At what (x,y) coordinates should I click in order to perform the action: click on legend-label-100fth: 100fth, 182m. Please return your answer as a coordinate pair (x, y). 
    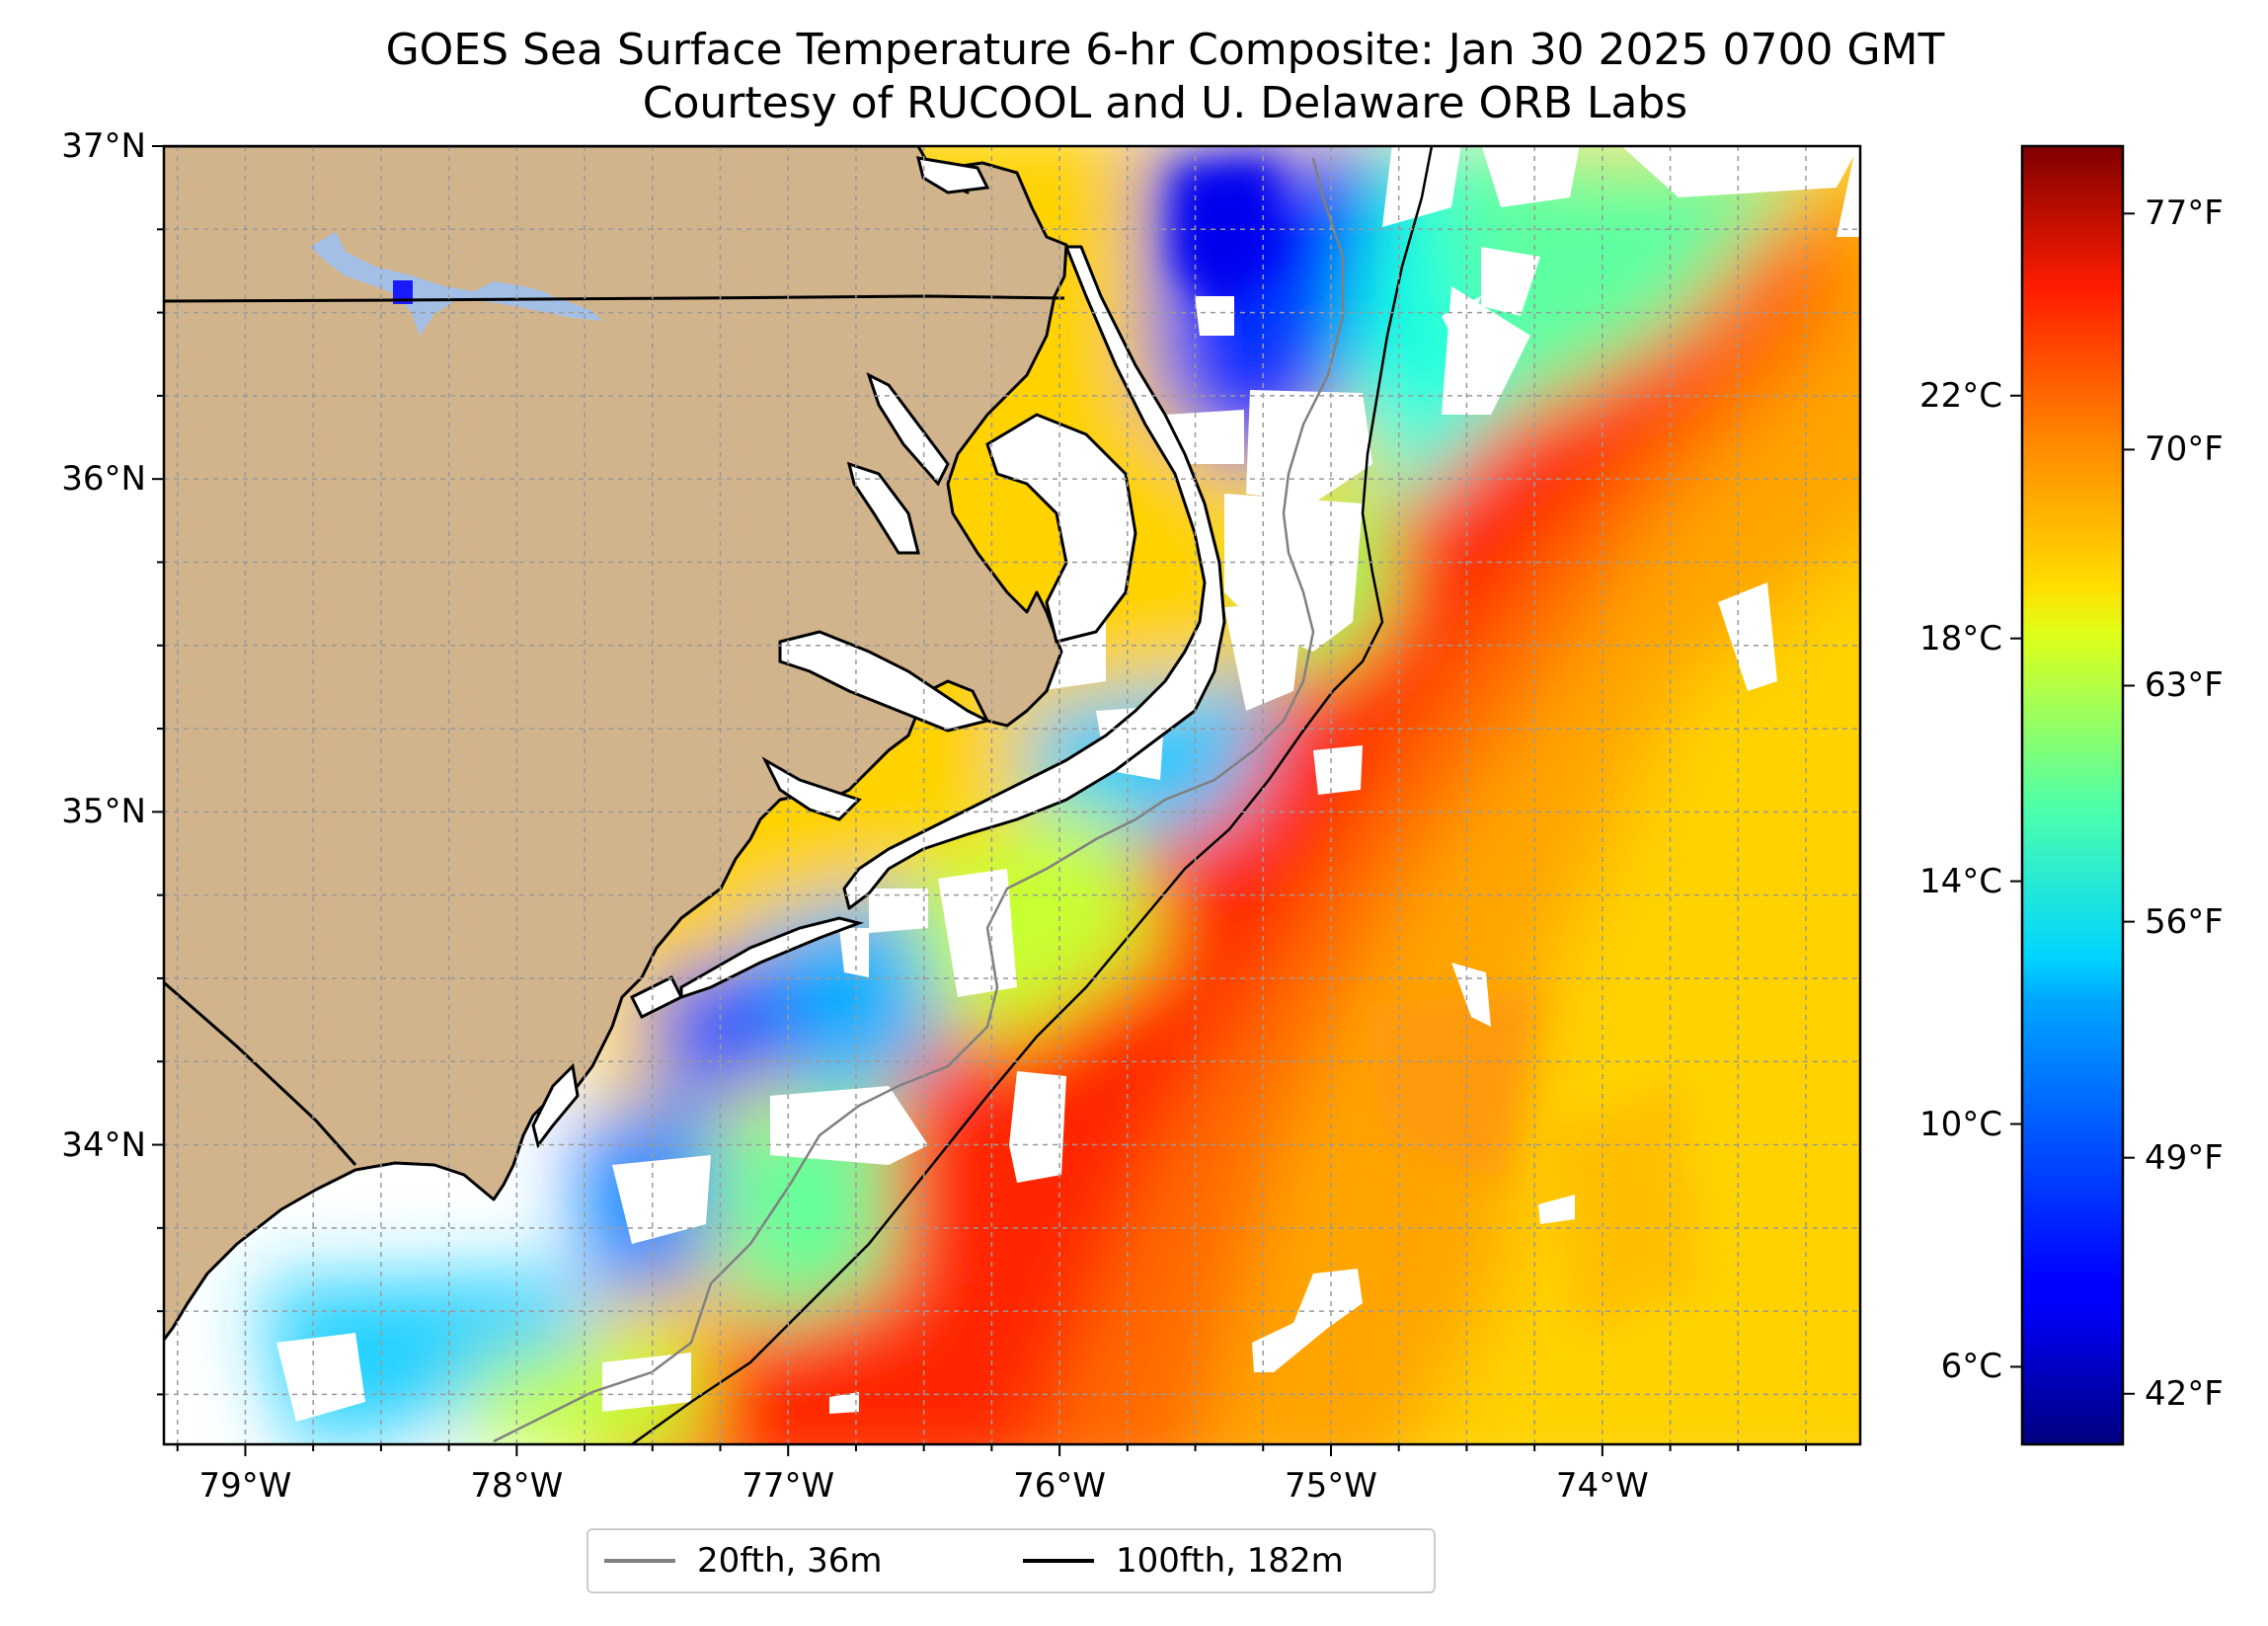
    Looking at the image, I should click on (1230, 1561).